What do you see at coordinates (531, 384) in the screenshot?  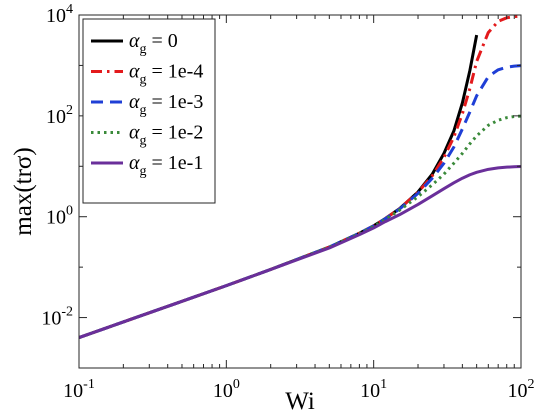 I see `x-tick-exponent: 2` at bounding box center [531, 384].